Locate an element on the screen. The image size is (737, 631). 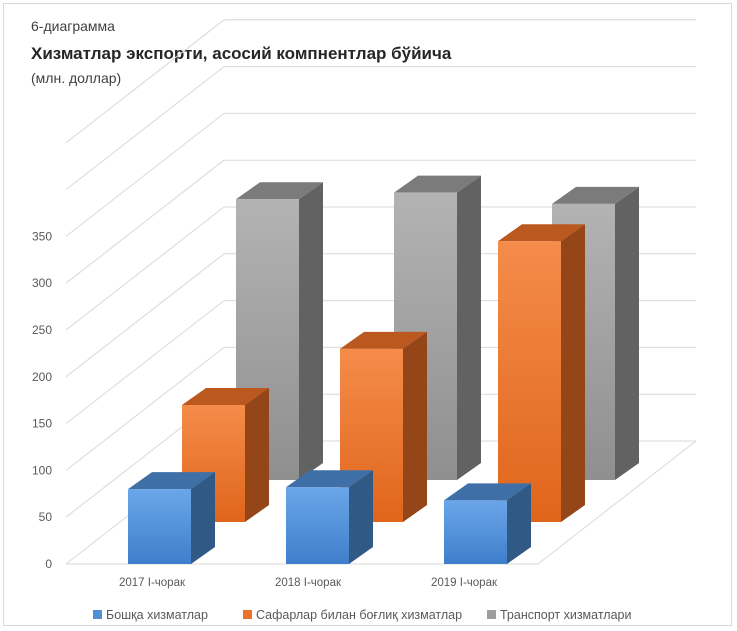
y-tick-label: 50 is located at coordinates (46, 517).